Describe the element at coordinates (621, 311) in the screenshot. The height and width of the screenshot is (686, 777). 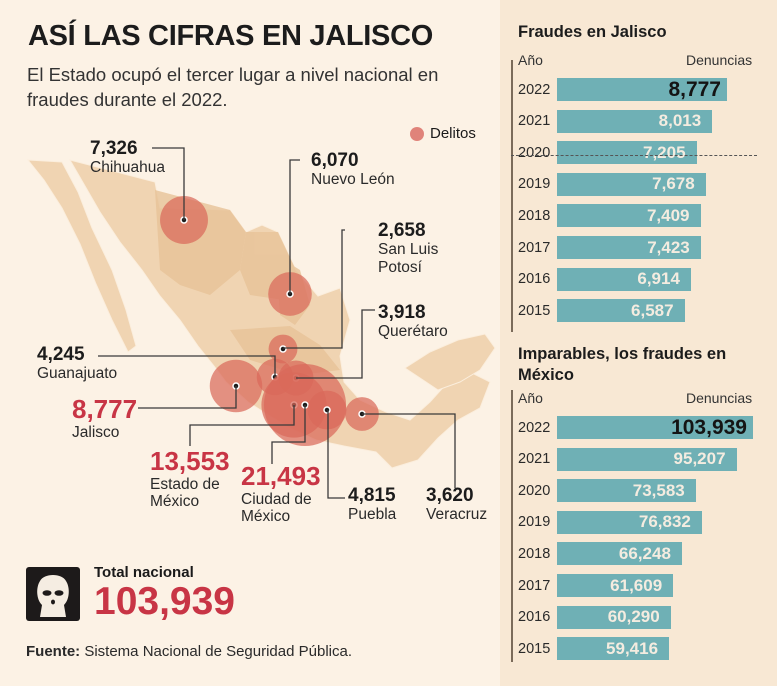
I see `bar: 6,587` at that location.